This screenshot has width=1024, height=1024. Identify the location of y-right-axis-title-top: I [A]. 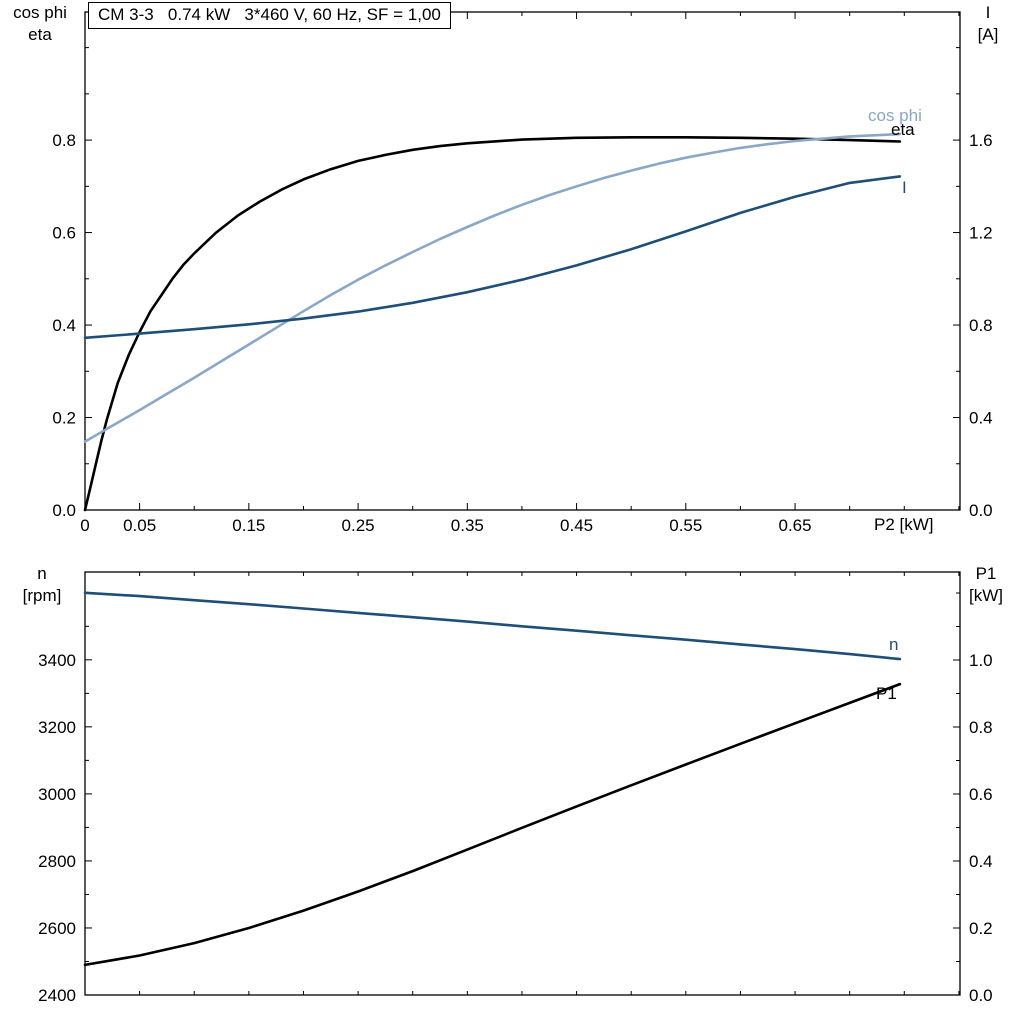
(988, 24).